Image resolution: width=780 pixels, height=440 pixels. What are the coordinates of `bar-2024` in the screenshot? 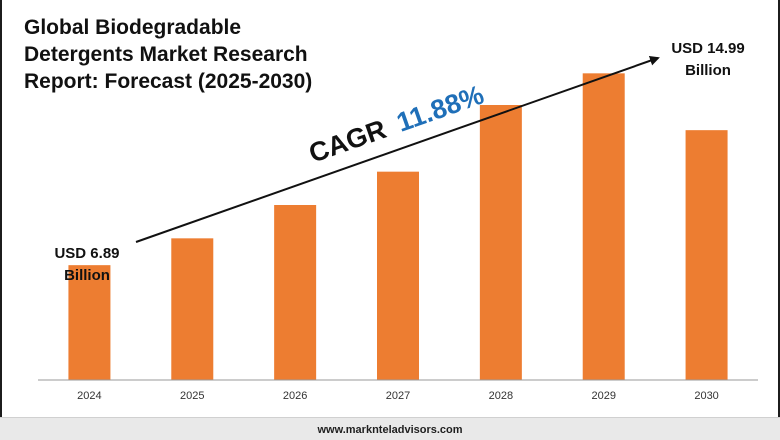 It's located at (89, 322).